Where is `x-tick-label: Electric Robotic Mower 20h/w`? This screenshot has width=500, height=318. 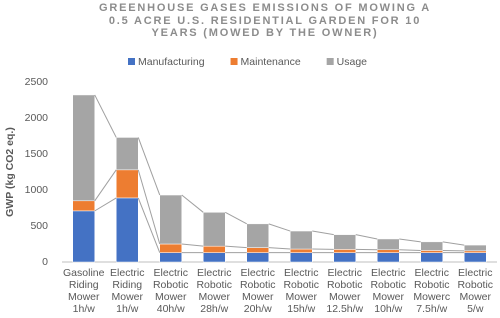
x-tick-label: Electric Robotic Mower 20h/w is located at coordinates (258, 291).